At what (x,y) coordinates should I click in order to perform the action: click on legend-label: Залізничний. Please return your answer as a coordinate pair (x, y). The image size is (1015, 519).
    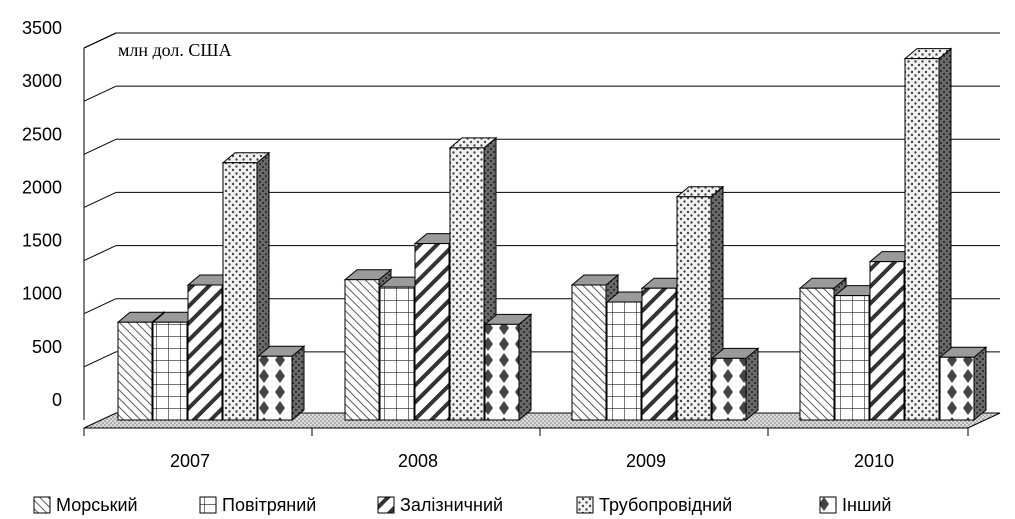
    Looking at the image, I should click on (451, 505).